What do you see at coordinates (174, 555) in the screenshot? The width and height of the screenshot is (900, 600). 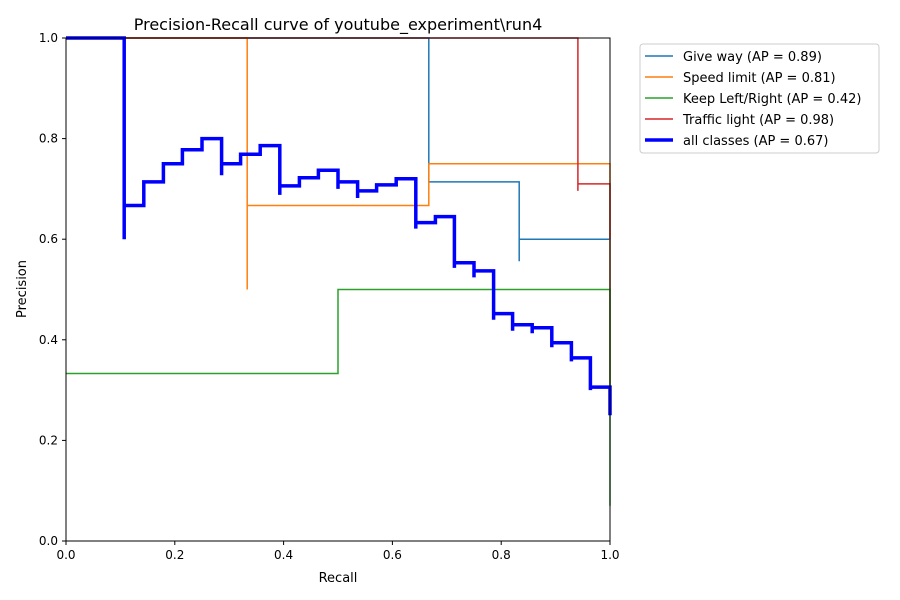 I see `x-tick-label: 0.2` at bounding box center [174, 555].